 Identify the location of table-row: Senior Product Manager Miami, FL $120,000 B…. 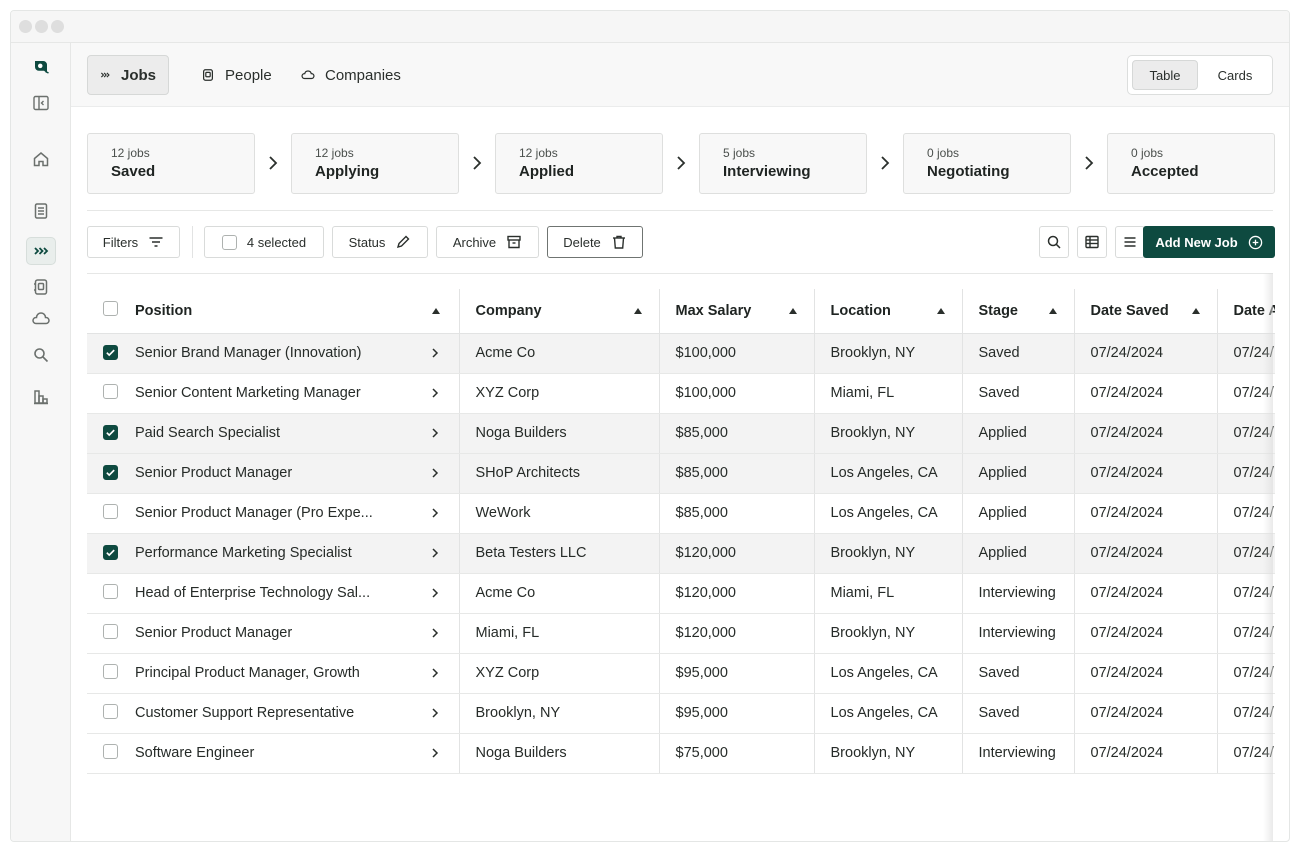
(681, 633).